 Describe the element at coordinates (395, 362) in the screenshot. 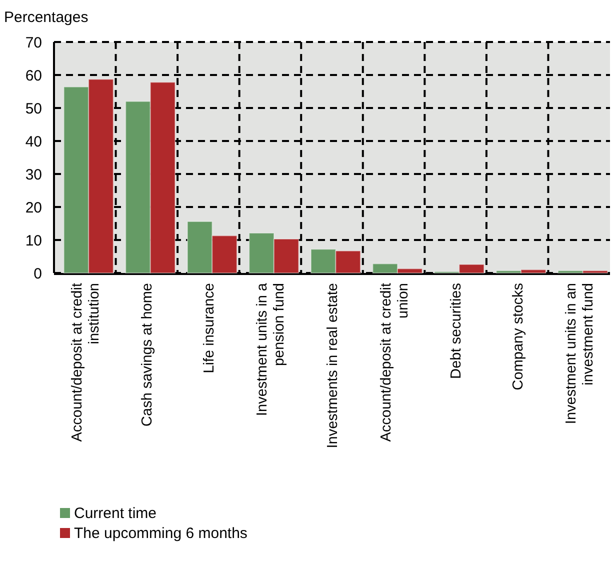

I see `x-tick-label: Account/deposit at credit union` at that location.